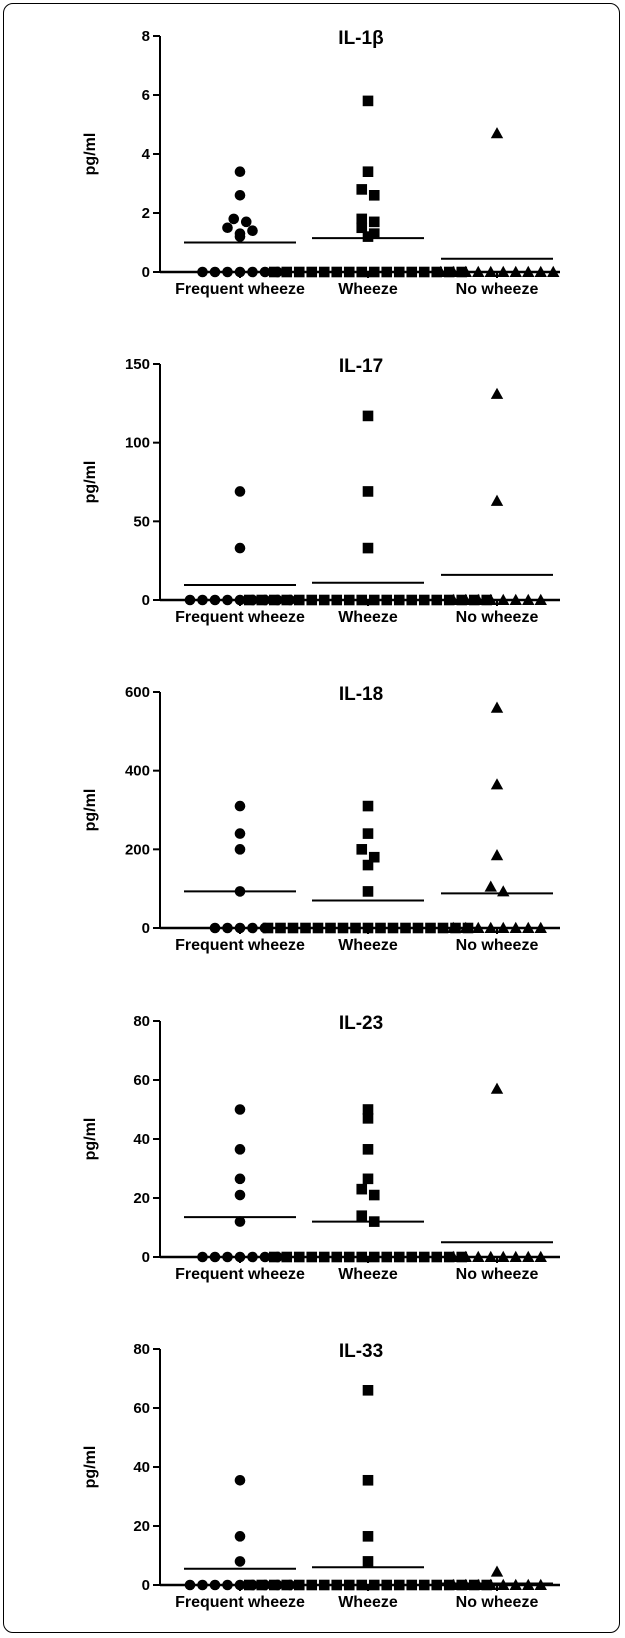 This screenshot has width=625, height=1638. What do you see at coordinates (141, 1021) in the screenshot?
I see `y-tick-label: 80` at bounding box center [141, 1021].